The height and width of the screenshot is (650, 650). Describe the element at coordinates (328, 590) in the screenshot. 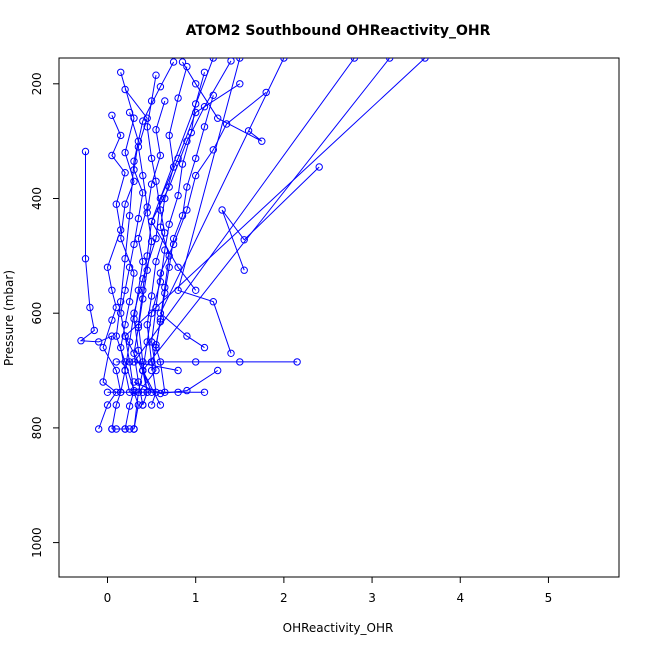

I see `x-axis: 0 1 2 3 4 5` at that location.